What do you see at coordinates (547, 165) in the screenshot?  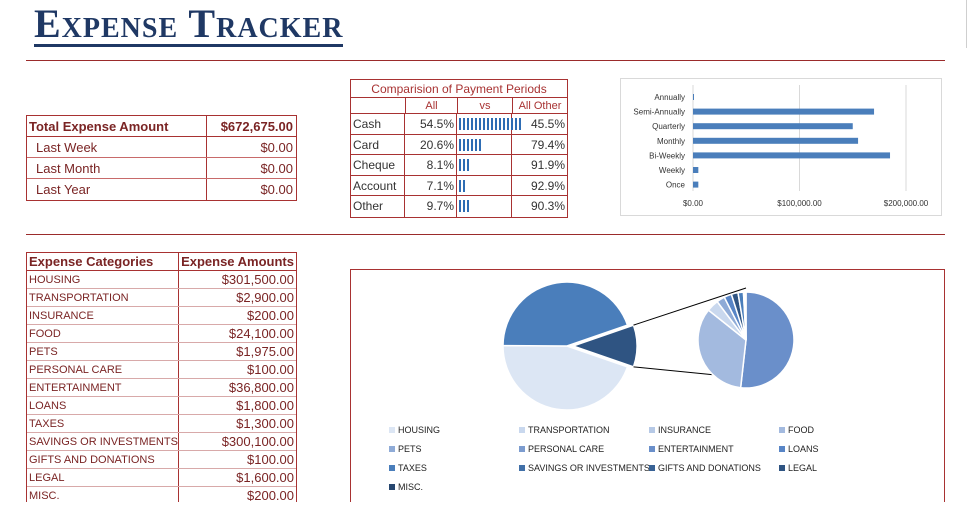 I see `share-other-value: 91.9%` at bounding box center [547, 165].